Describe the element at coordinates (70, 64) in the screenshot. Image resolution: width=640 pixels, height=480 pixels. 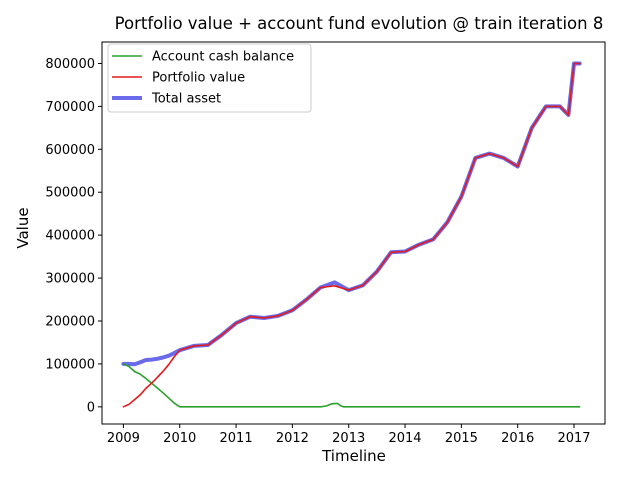
I see `y-tick-label: 800000` at that location.